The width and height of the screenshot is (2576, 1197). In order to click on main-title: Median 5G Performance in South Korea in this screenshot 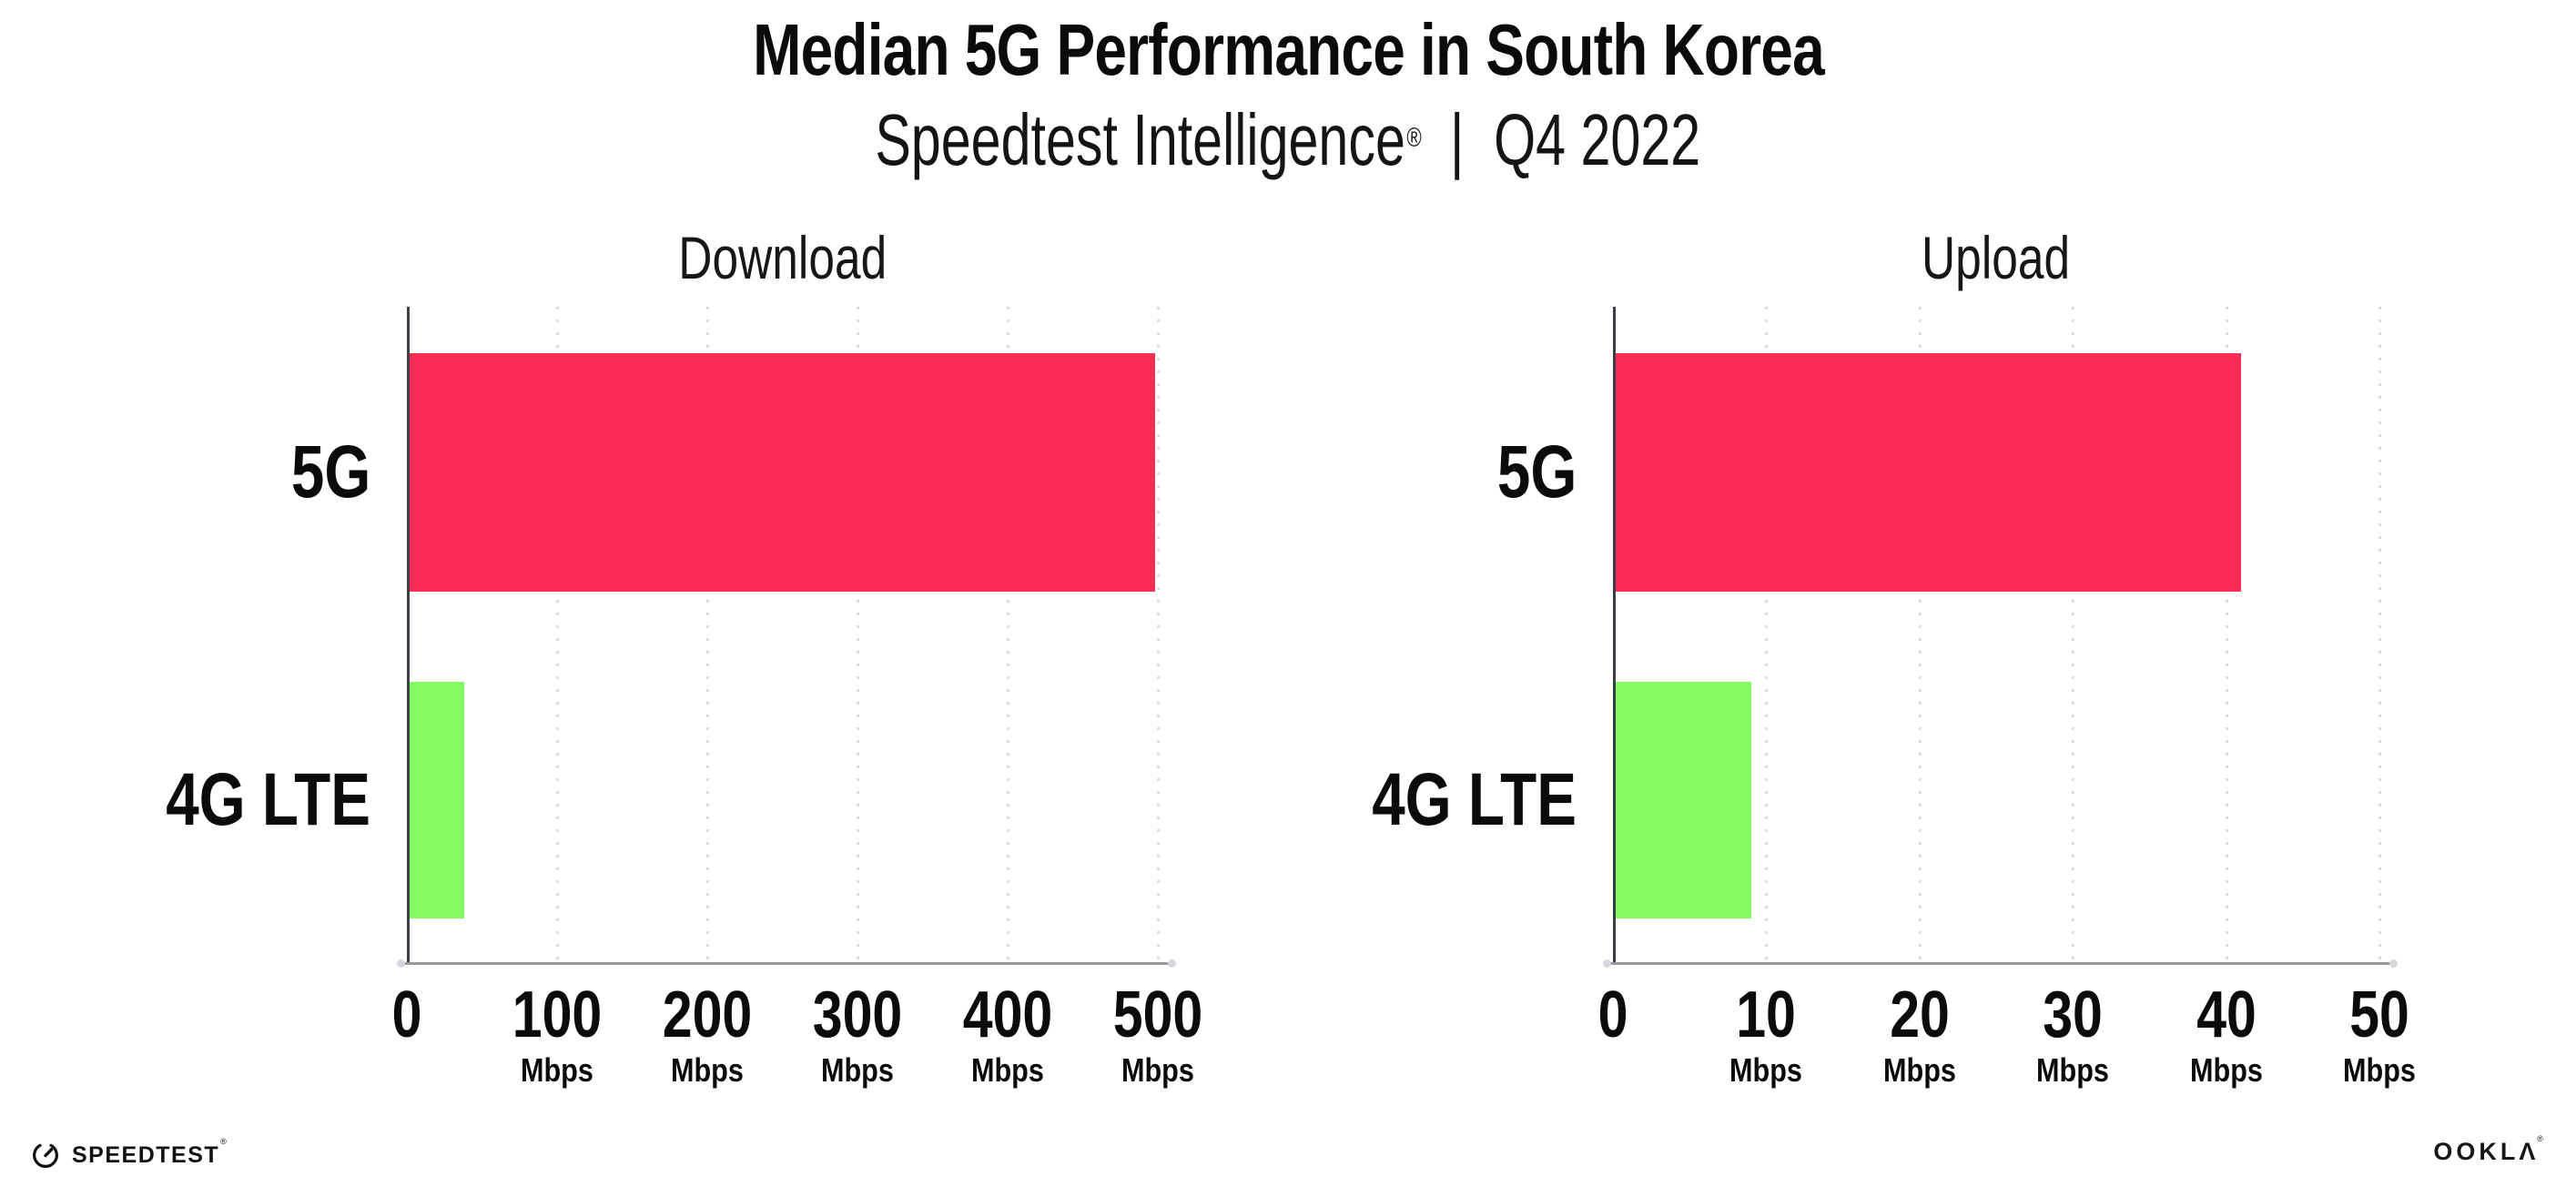, I will do `click(1288, 50)`.